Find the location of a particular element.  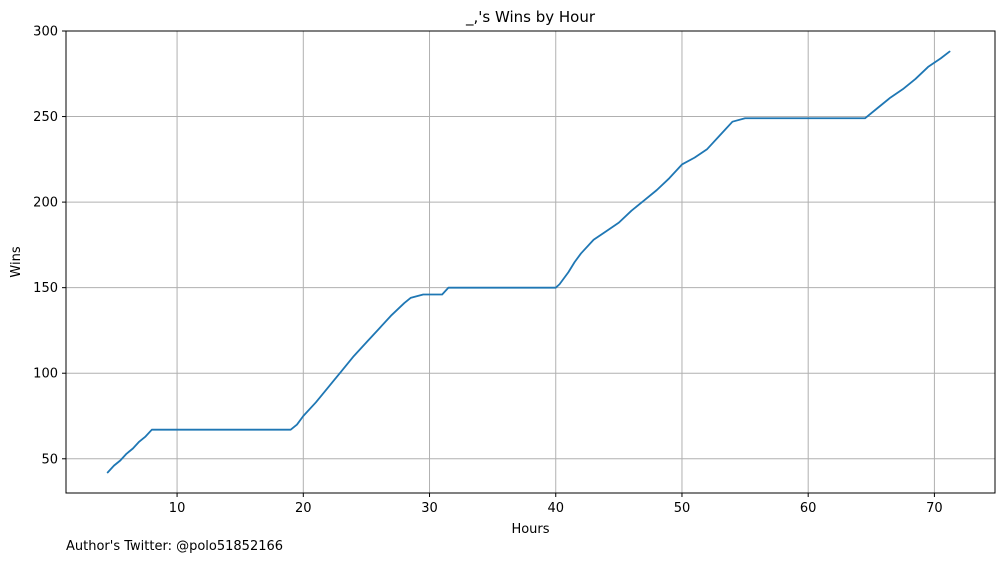

x-tick-label: 60 is located at coordinates (808, 508).